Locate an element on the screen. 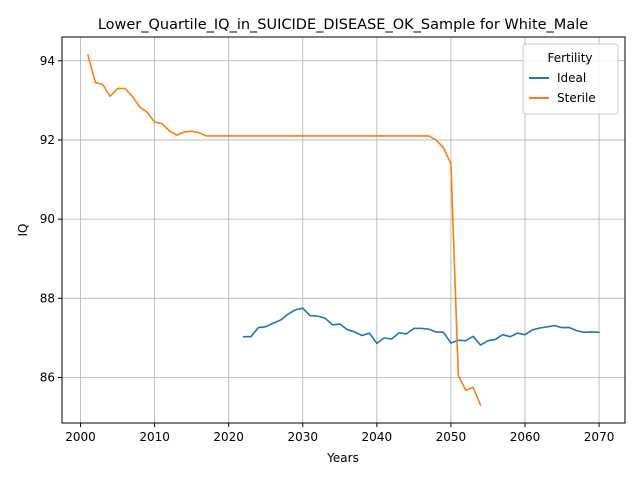  x-axis-label: Years is located at coordinates (342, 458).